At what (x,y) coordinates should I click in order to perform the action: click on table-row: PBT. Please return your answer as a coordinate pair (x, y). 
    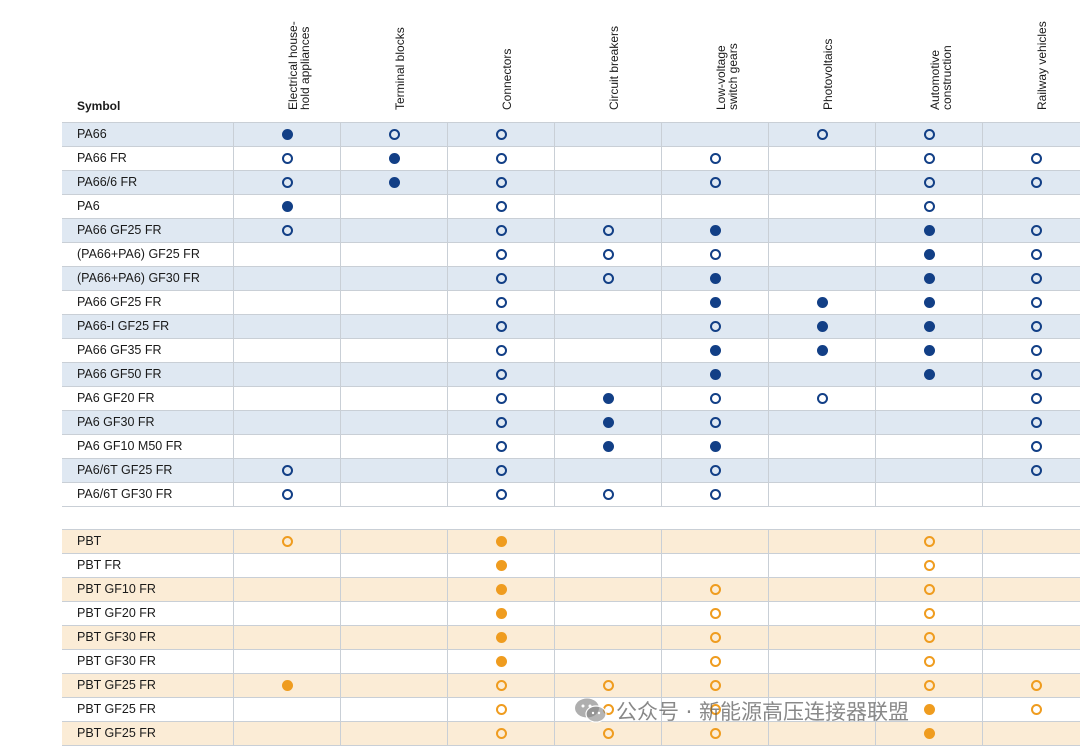
    Looking at the image, I should click on (571, 542).